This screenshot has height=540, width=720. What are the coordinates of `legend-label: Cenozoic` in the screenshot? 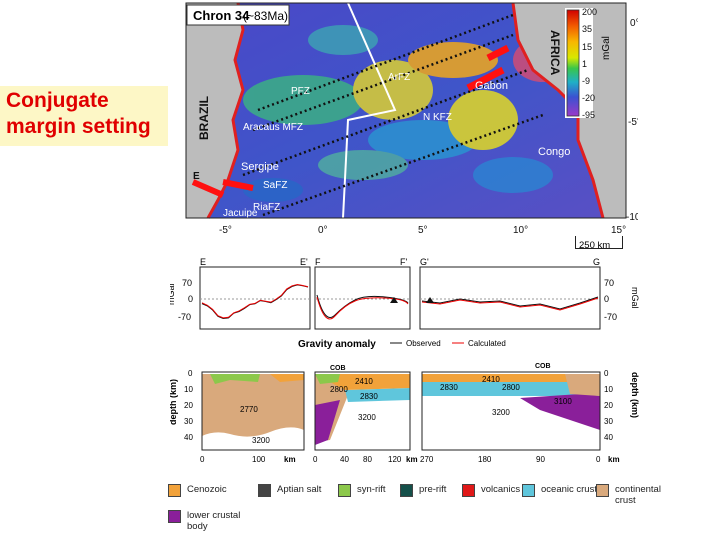 It's located at (207, 489).